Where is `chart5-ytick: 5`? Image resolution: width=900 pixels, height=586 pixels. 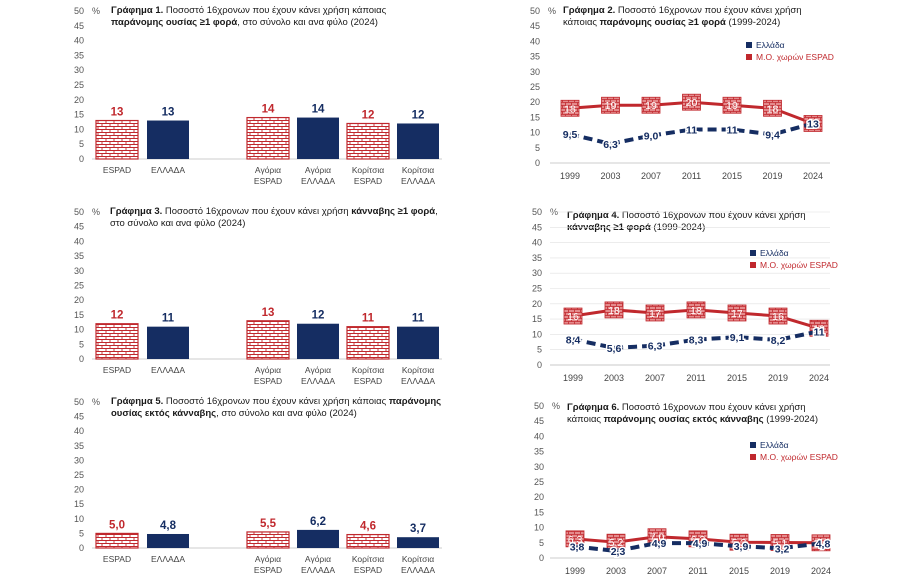 chart5-ytick: 5 is located at coordinates (81, 533).